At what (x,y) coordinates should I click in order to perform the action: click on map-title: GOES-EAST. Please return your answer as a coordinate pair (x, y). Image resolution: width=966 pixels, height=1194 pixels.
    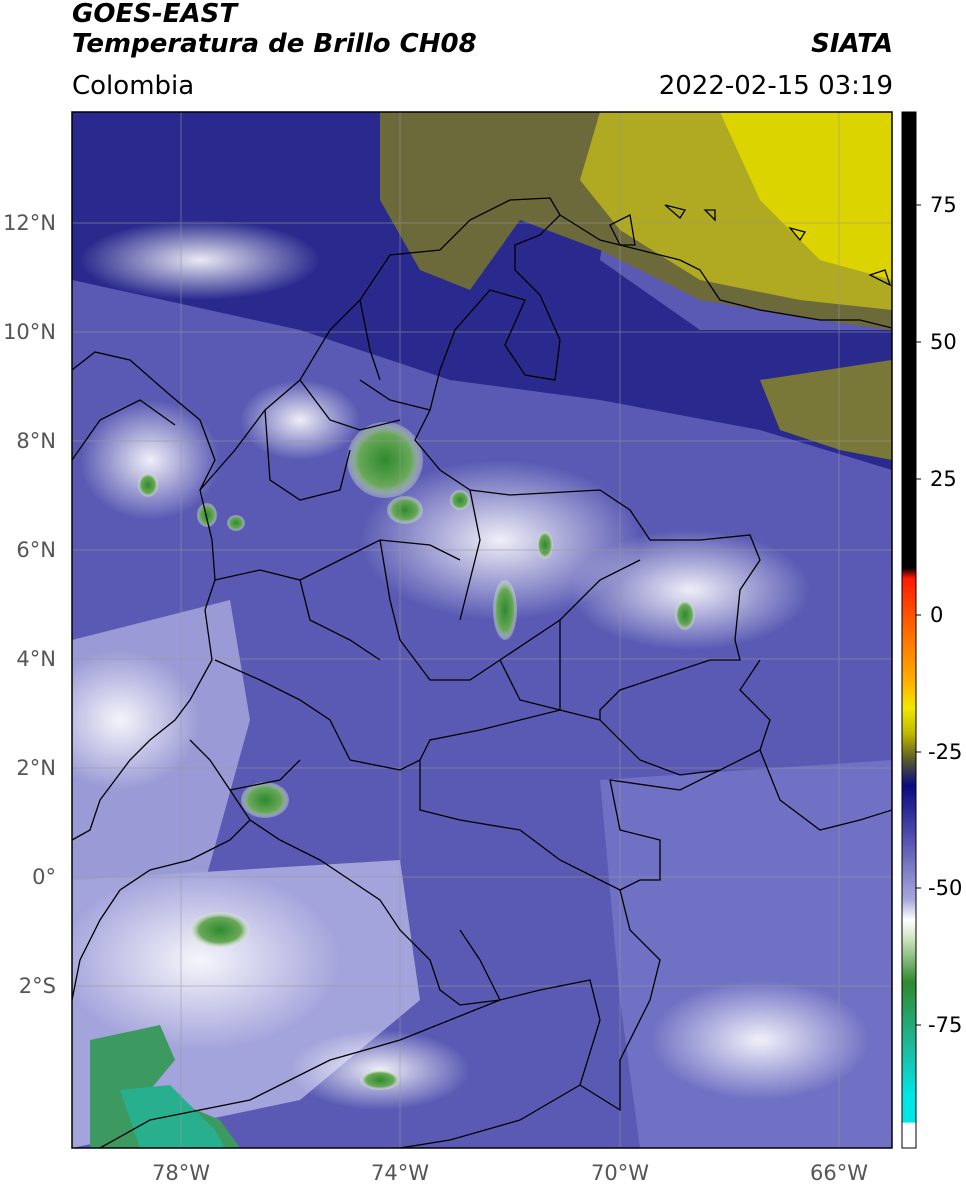
    Looking at the image, I should click on (155, 14).